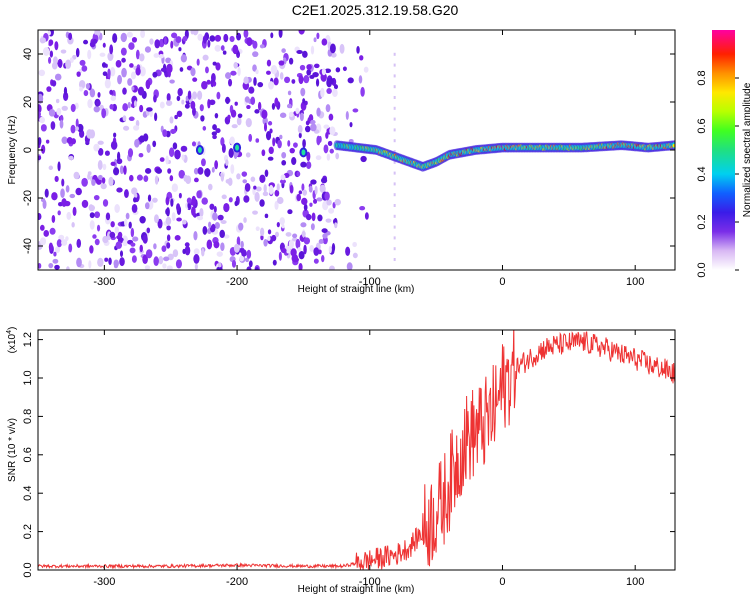 Image resolution: width=750 pixels, height=600 pixels. I want to click on x-tick-label: 0, so click(502, 282).